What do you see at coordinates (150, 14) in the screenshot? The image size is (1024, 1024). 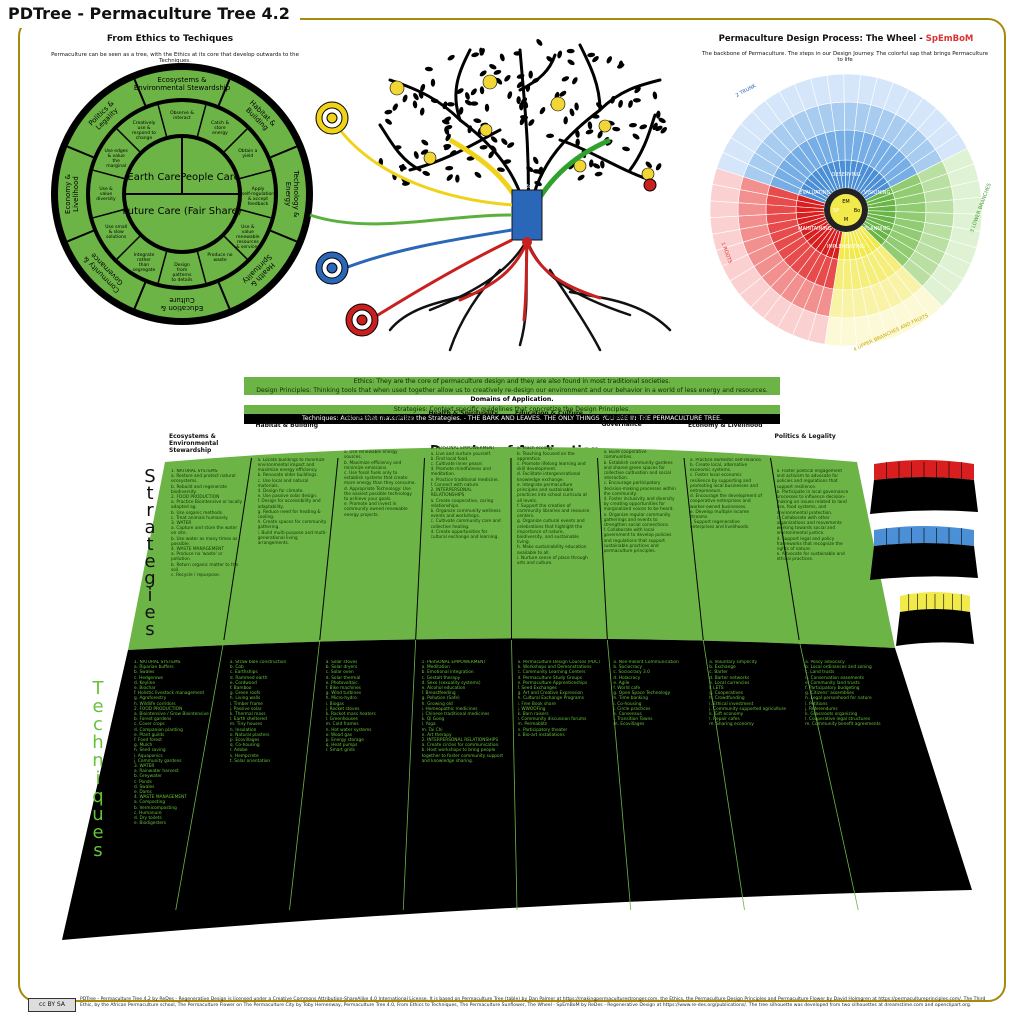 I see `page-title: PDTree - Permaculture Tree 4.2` at bounding box center [150, 14].